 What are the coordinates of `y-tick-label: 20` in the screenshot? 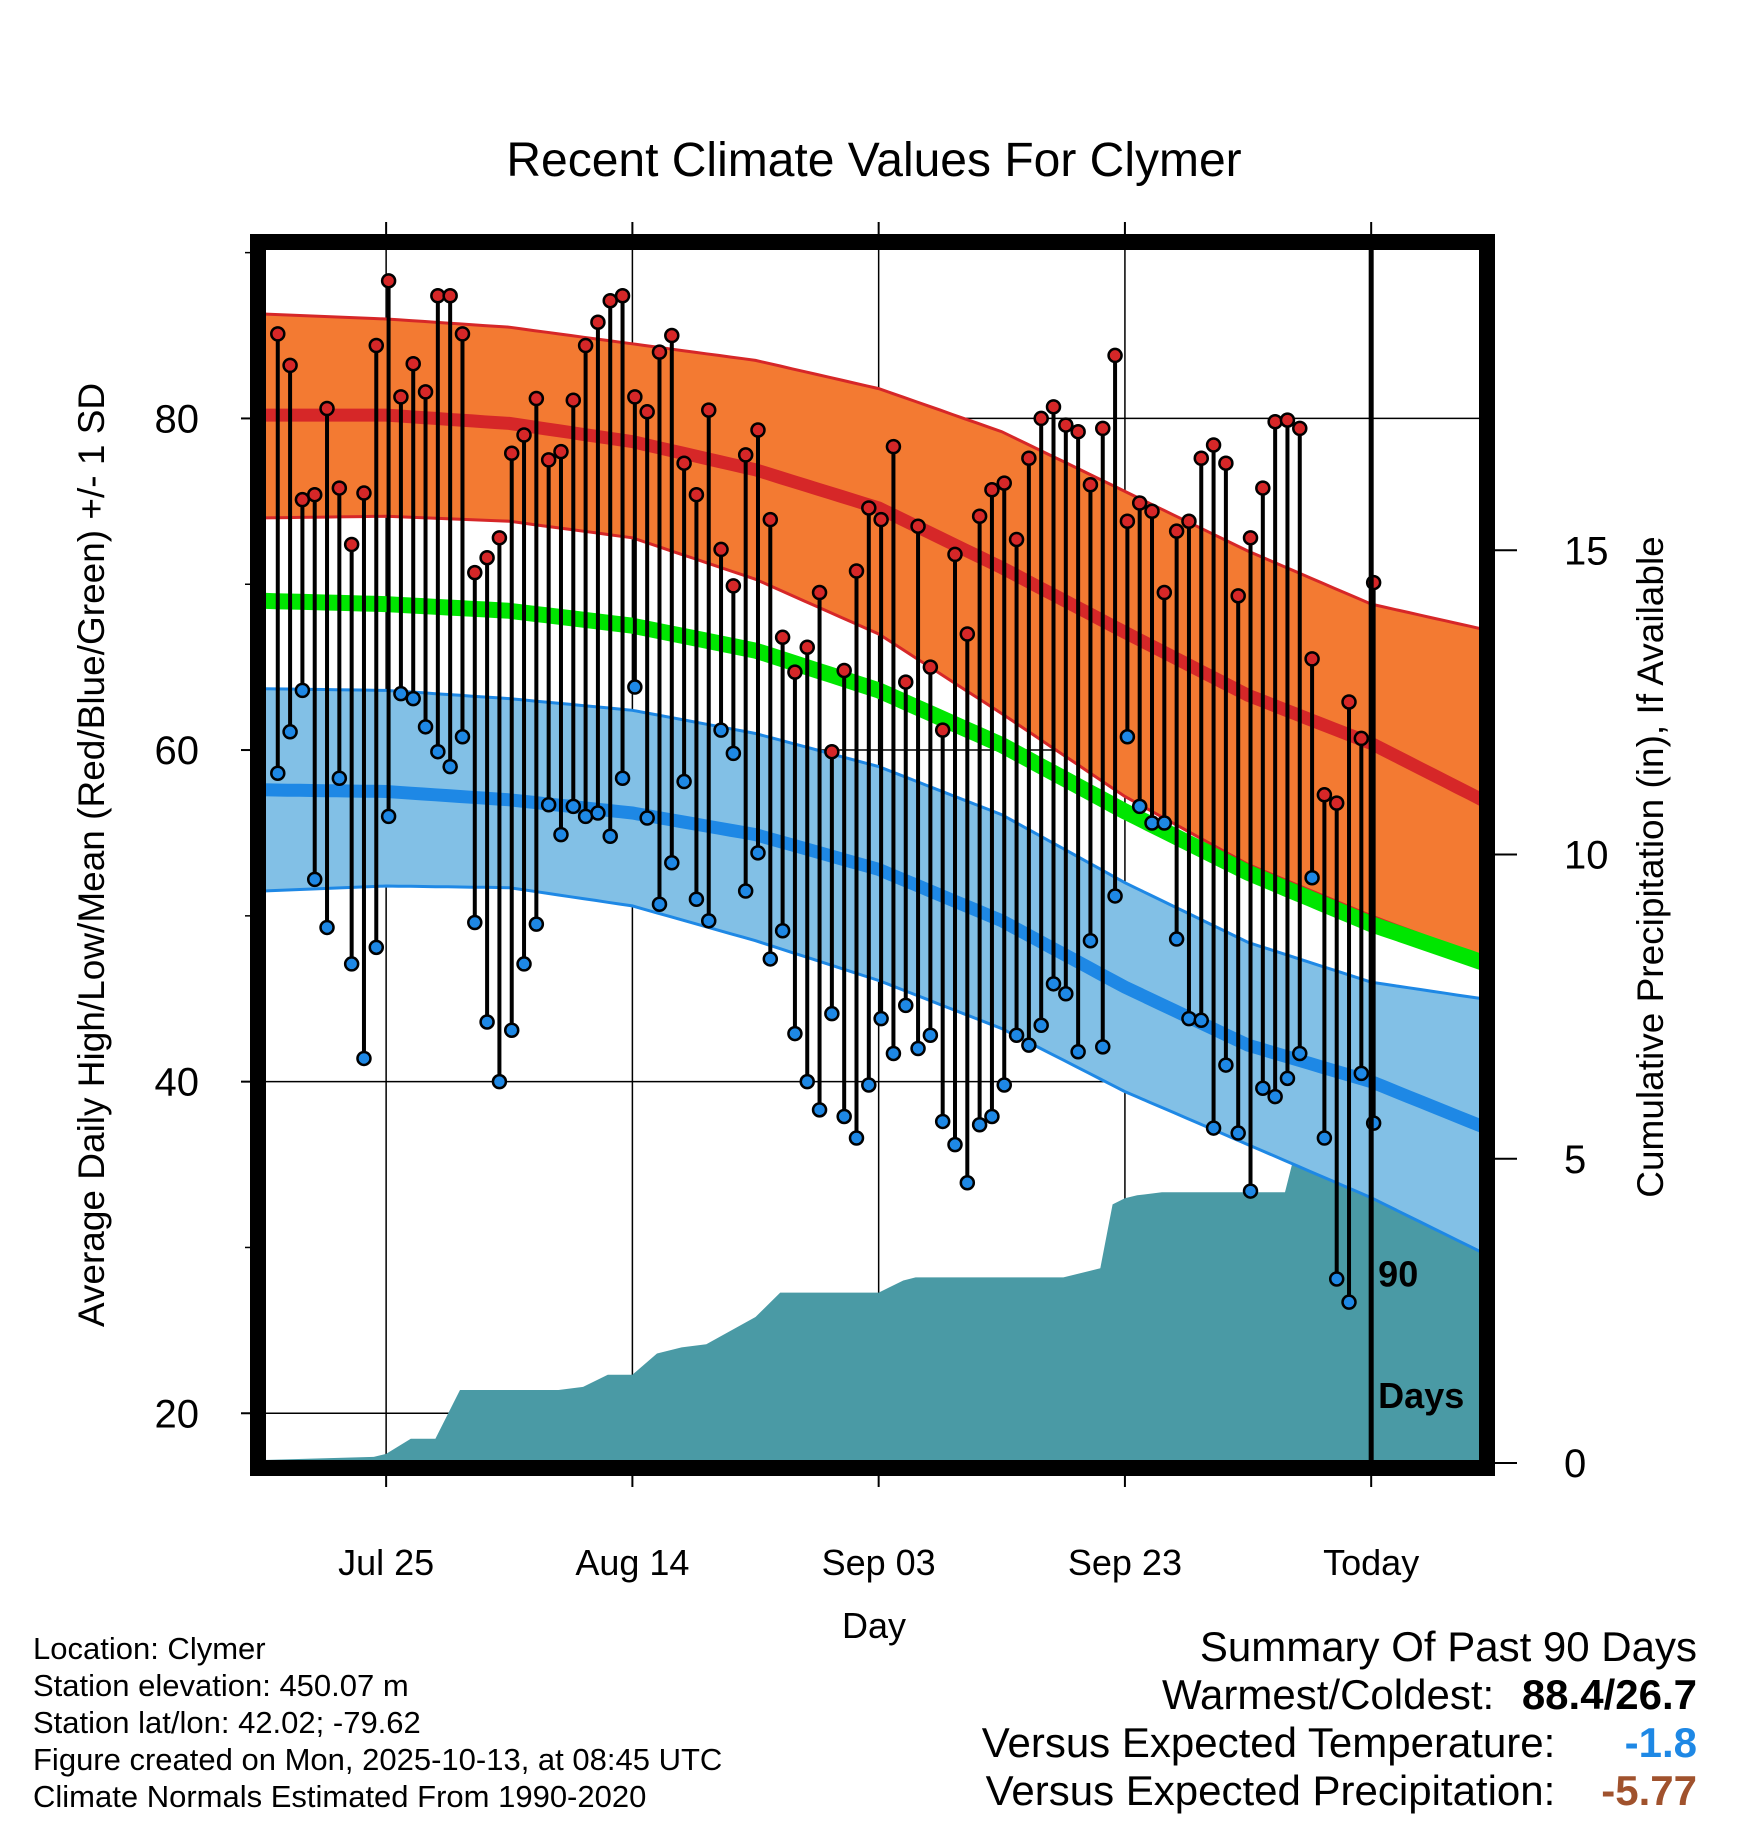 It's located at (177, 1414).